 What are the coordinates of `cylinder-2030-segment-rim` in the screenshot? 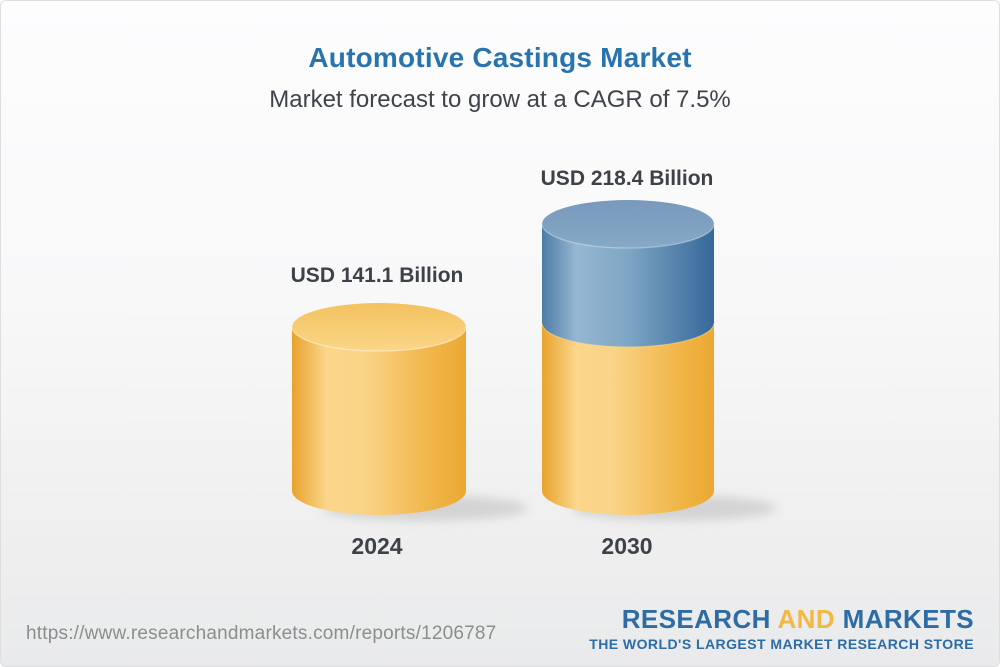 It's located at (628, 335).